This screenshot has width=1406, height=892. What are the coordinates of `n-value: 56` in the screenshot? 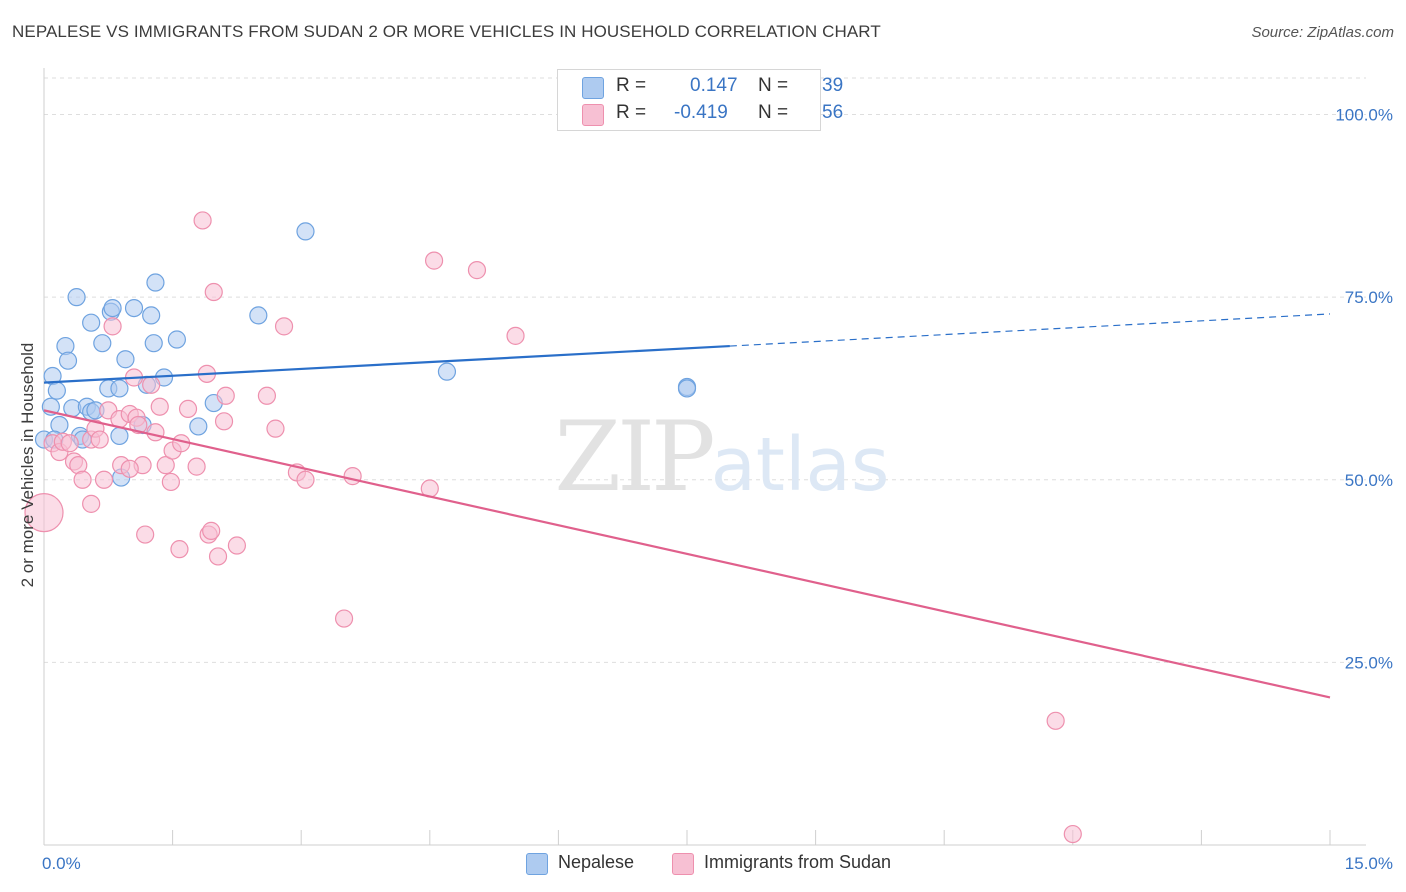 It's located at (833, 112).